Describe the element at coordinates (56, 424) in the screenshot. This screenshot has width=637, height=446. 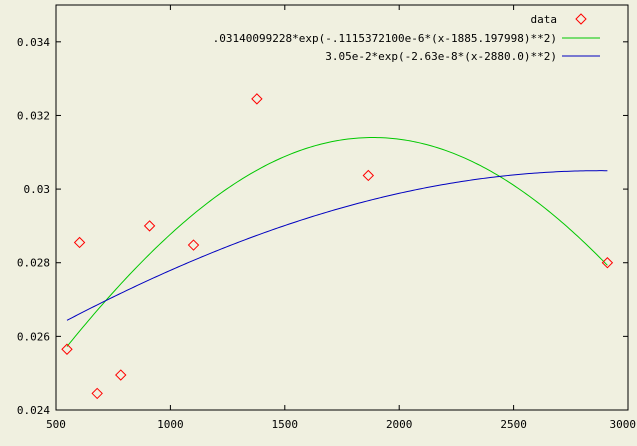
I see `x-tick-label: 500` at that location.